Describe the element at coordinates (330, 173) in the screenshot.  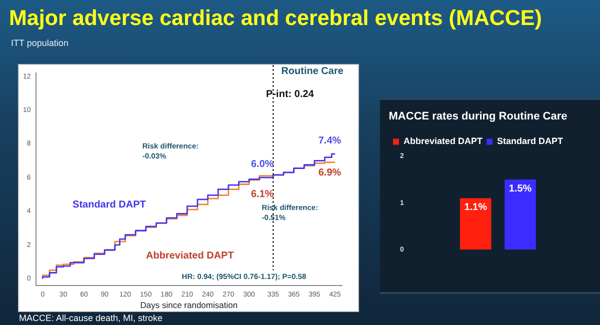
I see `annotation: 6.9%` at that location.